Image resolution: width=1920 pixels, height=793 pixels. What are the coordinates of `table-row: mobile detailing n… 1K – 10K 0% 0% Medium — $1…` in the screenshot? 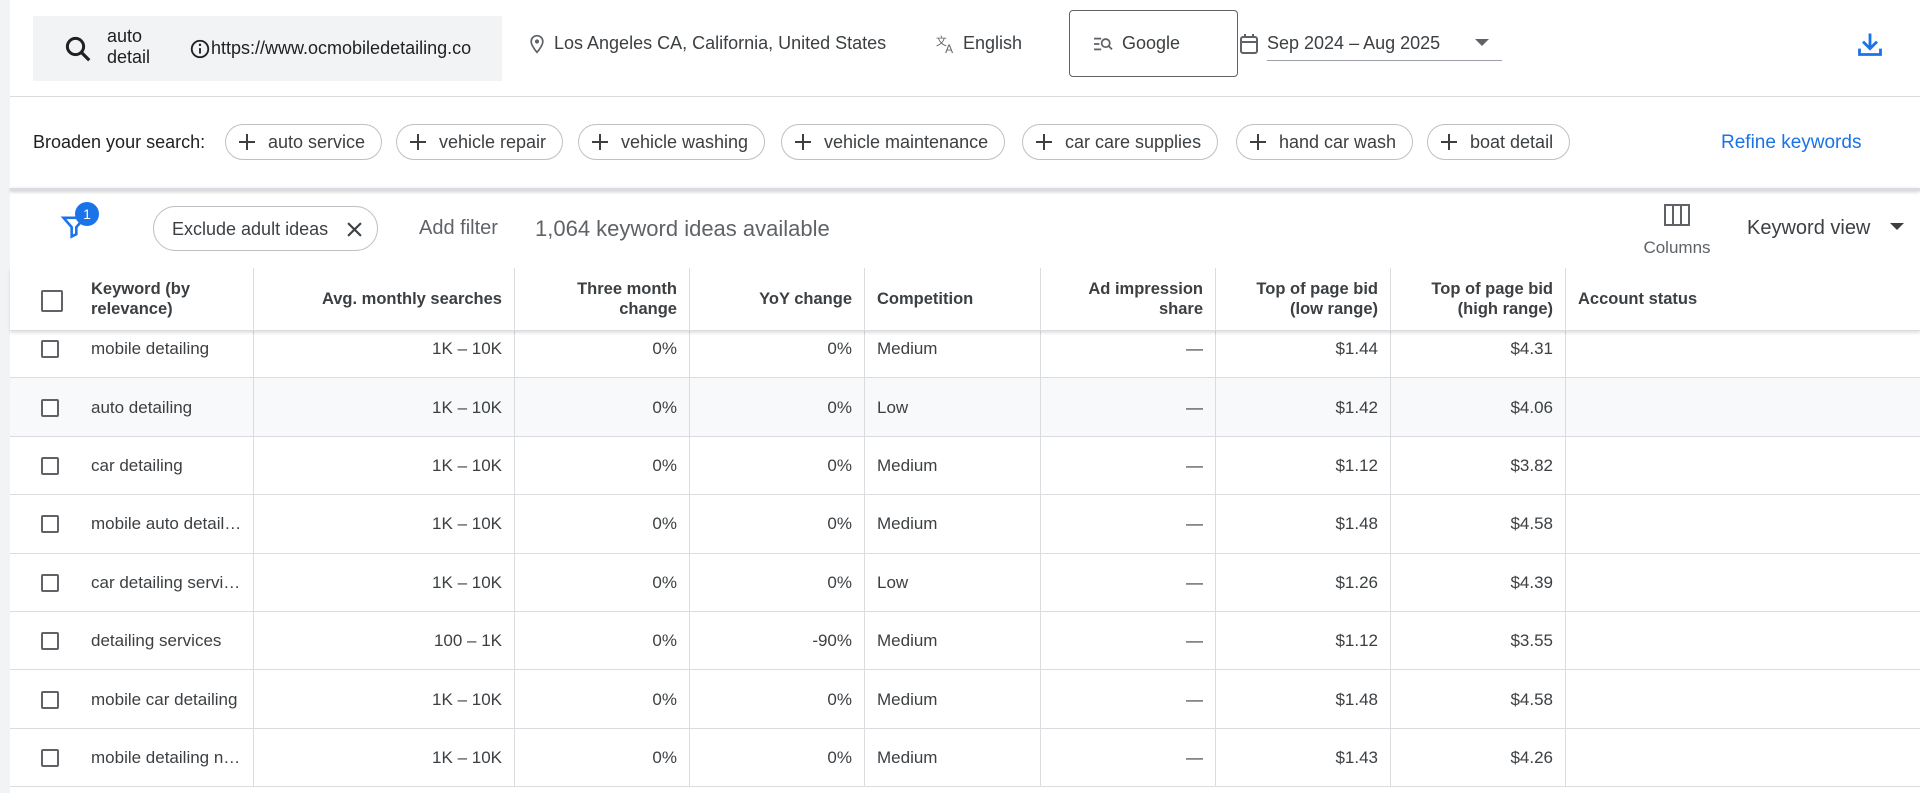 It's located at (965, 758).